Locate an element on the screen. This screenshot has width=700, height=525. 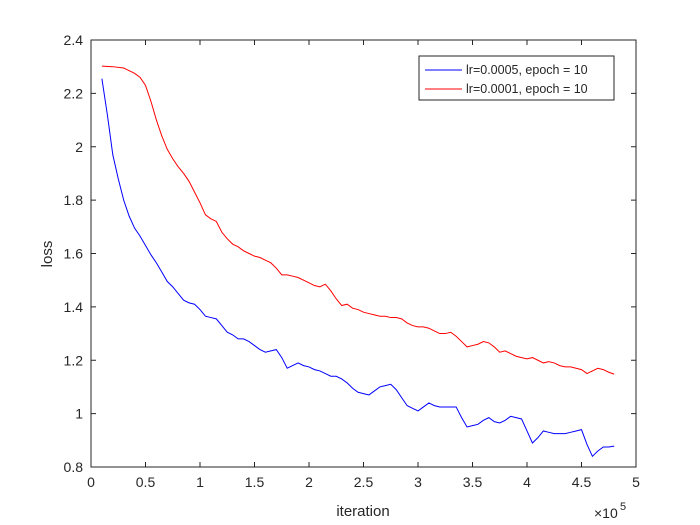
legend-label-blue: lr=0.0005, epoch = 10 is located at coordinates (527, 70).